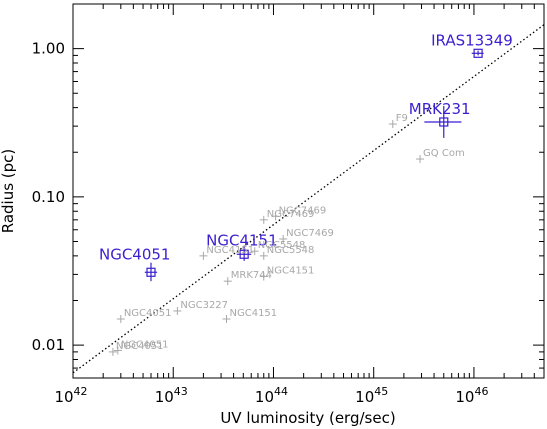 This screenshot has height=429, width=547. Describe the element at coordinates (440, 109) in the screenshot. I see `point-label: MRK231` at that location.